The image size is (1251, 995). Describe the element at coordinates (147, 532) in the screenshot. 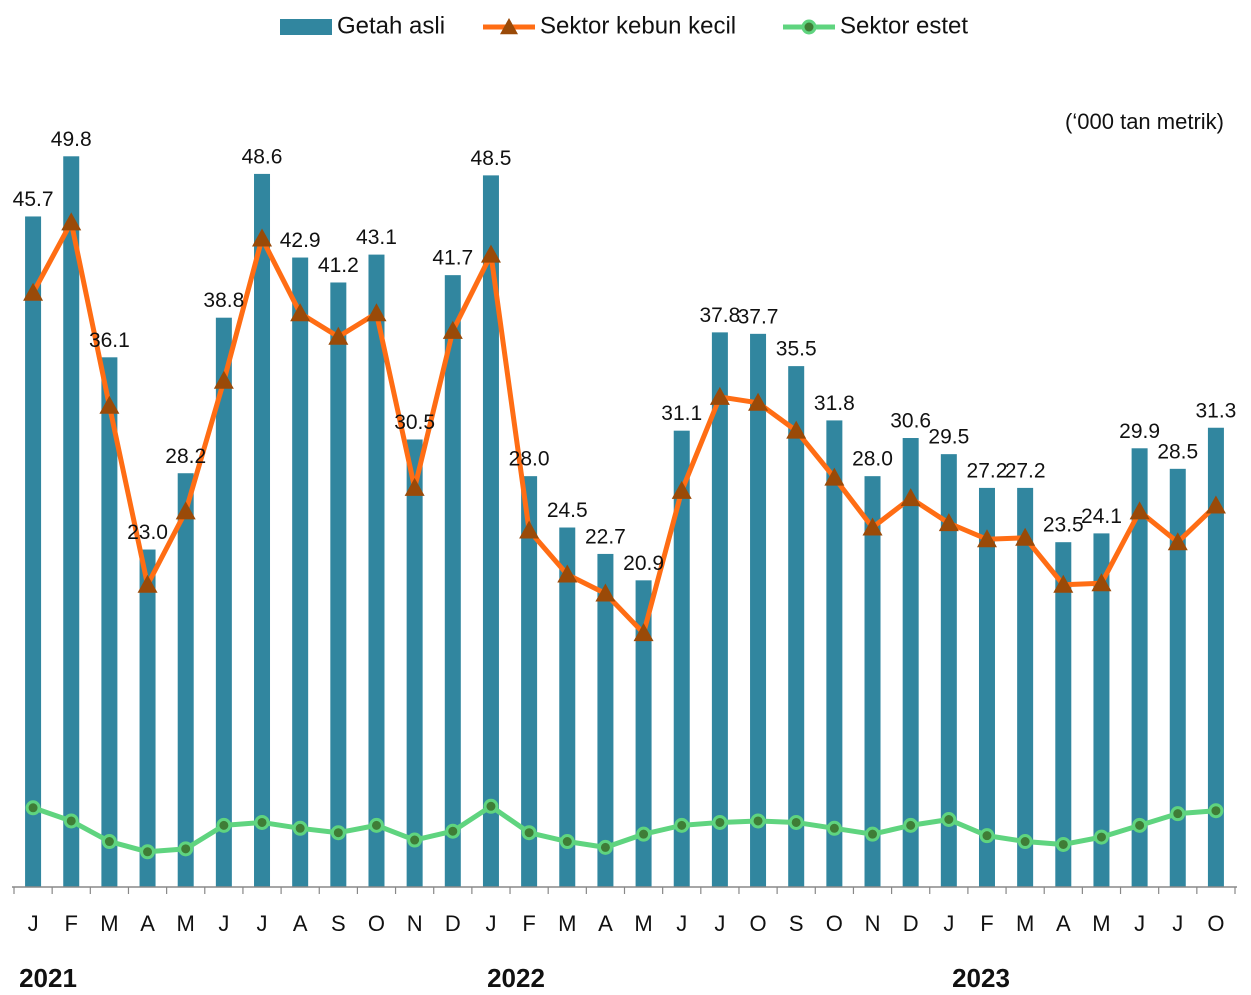

I see `data-label: 23.0` at that location.